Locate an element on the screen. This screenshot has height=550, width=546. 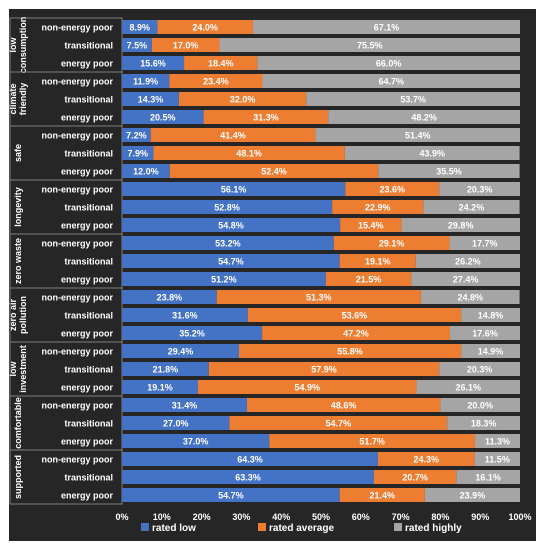
data-label: 24.0% is located at coordinates (205, 28).